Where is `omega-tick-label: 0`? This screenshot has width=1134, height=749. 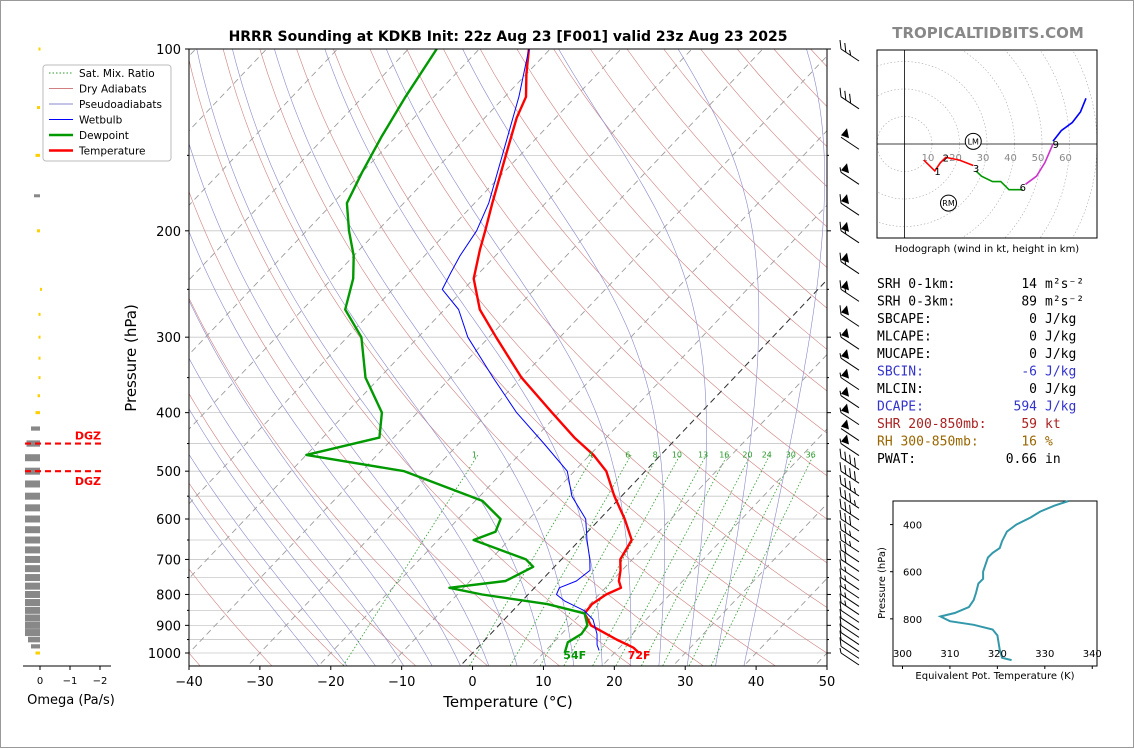 omega-tick-label: 0 is located at coordinates (40, 681).